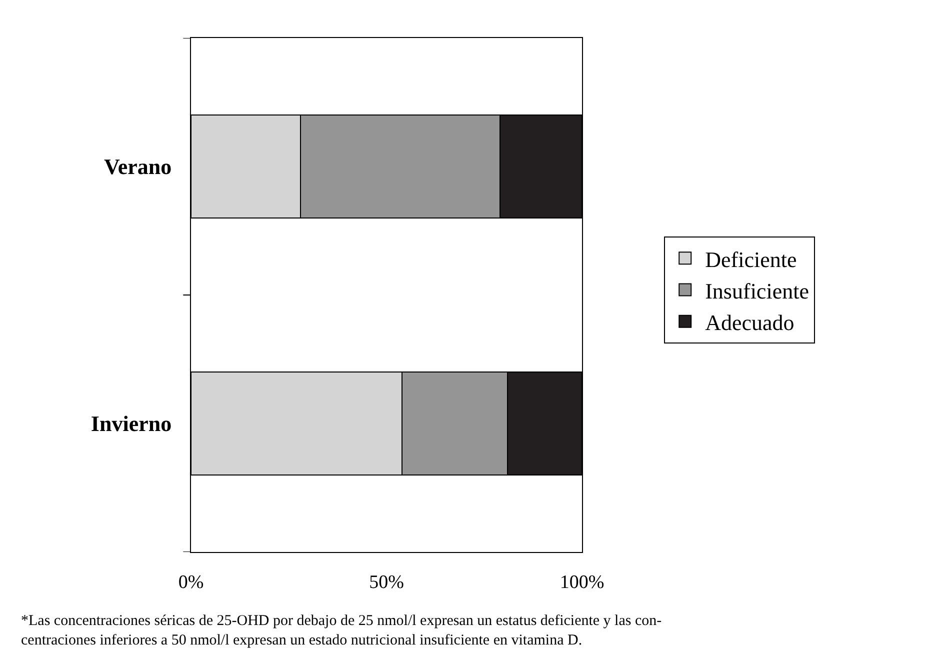 The height and width of the screenshot is (662, 935). What do you see at coordinates (582, 582) in the screenshot?
I see `x-tick-label: 100%` at bounding box center [582, 582].